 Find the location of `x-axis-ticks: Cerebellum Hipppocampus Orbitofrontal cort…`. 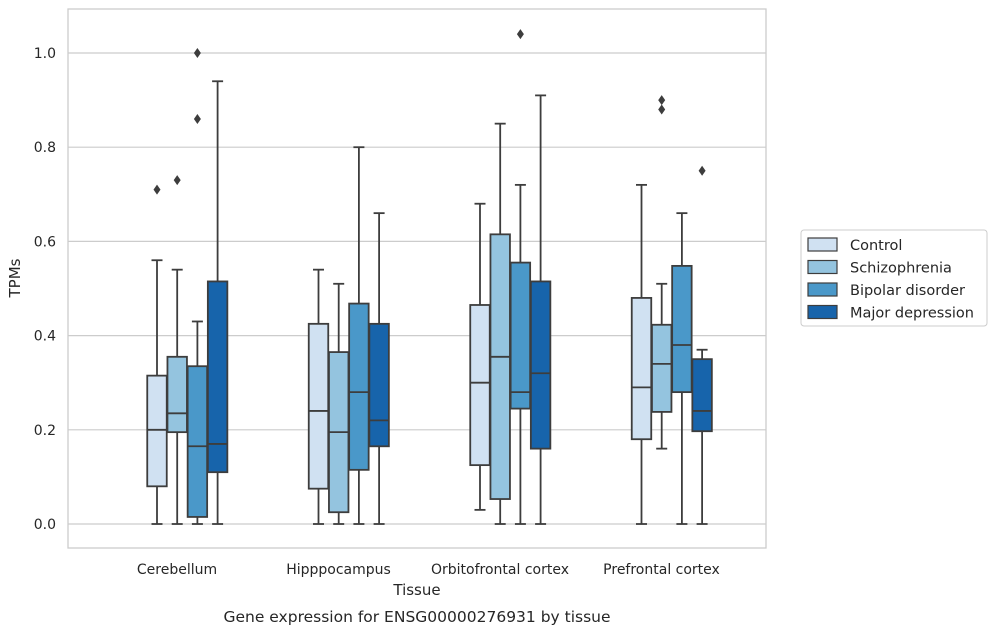

x-axis-ticks: Cerebellum Hipppocampus Orbitofrontal cort… is located at coordinates (428, 570).